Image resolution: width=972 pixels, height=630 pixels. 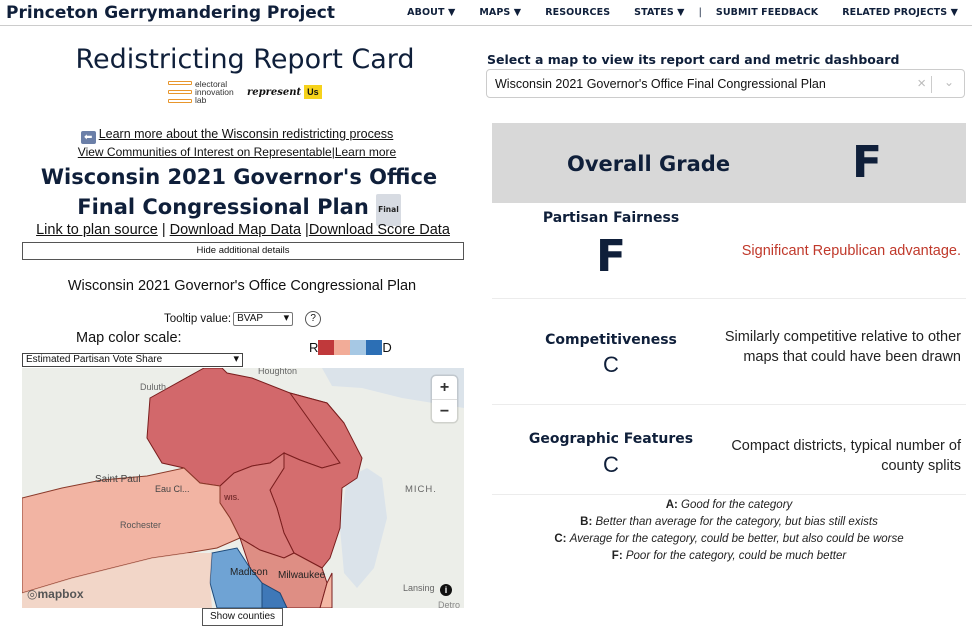 I want to click on color-scale-select: Estimated Partisan Vote Share, so click(x=132, y=360).